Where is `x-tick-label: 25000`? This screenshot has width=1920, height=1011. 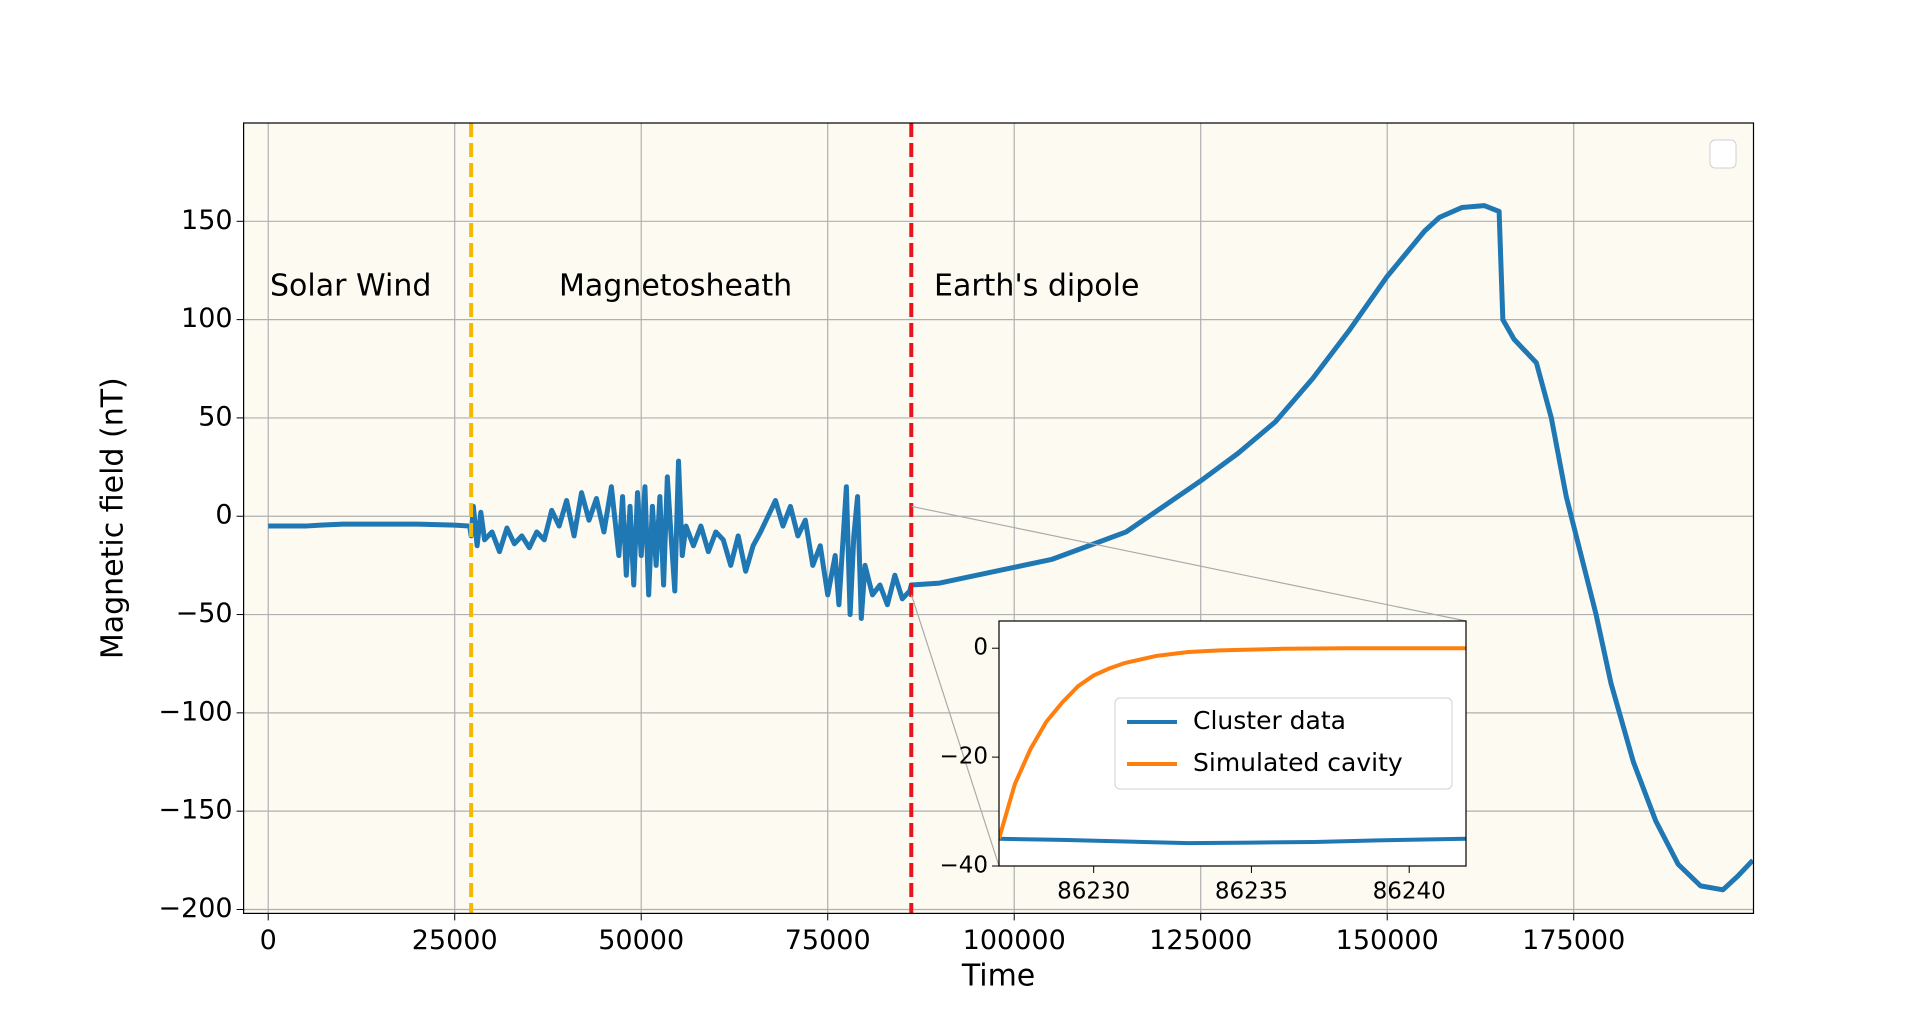
x-tick-label: 25000 is located at coordinates (455, 940).